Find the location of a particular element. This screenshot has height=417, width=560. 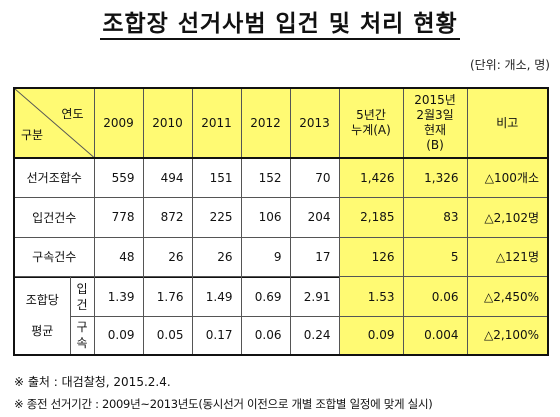

header-total-5yr: 5년간 누계(A) is located at coordinates (371, 123).